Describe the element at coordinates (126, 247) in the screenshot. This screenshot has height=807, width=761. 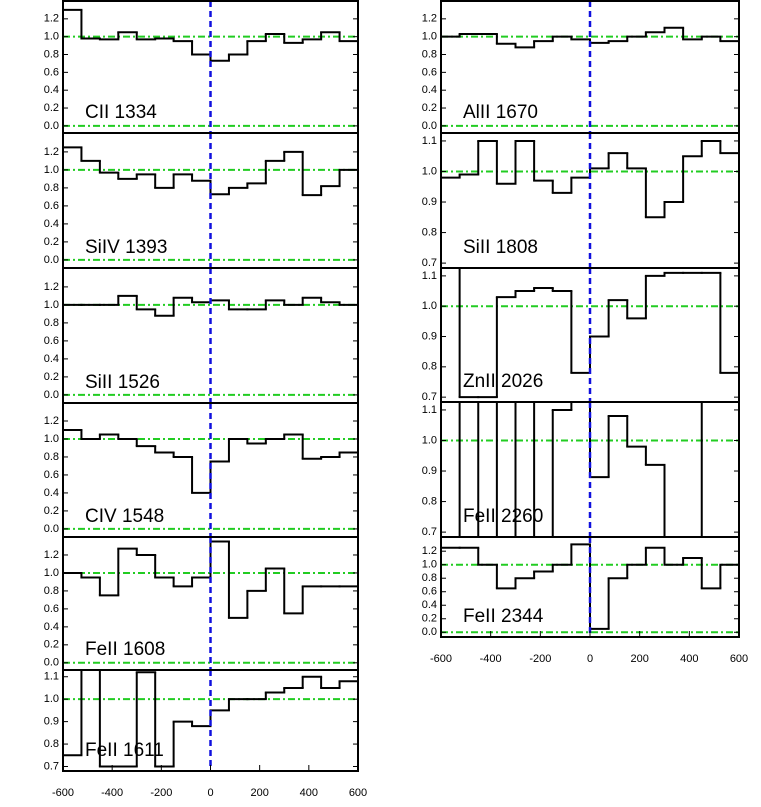
I see `line-label: SiIV 1393` at that location.